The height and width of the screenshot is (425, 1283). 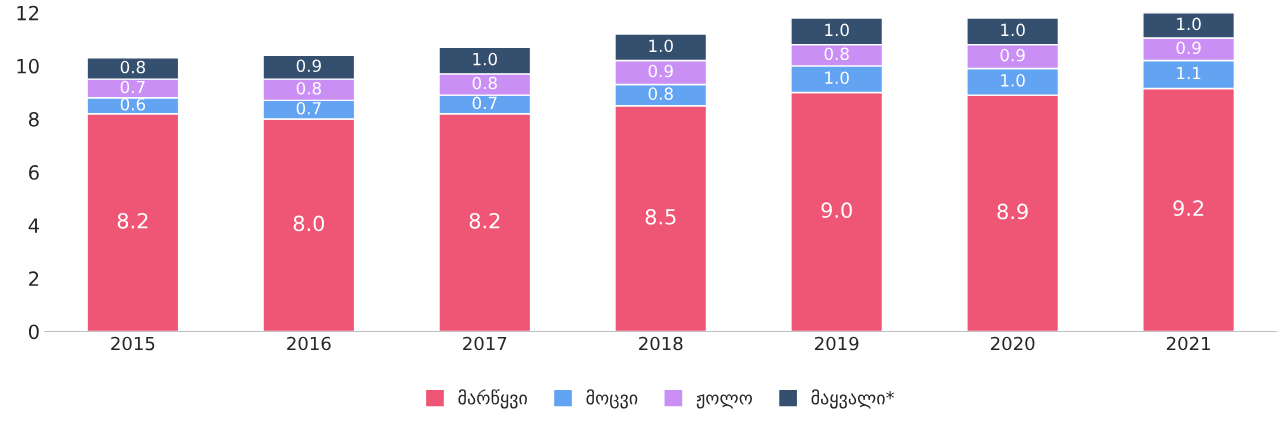 I want to click on y-tick-label: 0, so click(x=33, y=332).